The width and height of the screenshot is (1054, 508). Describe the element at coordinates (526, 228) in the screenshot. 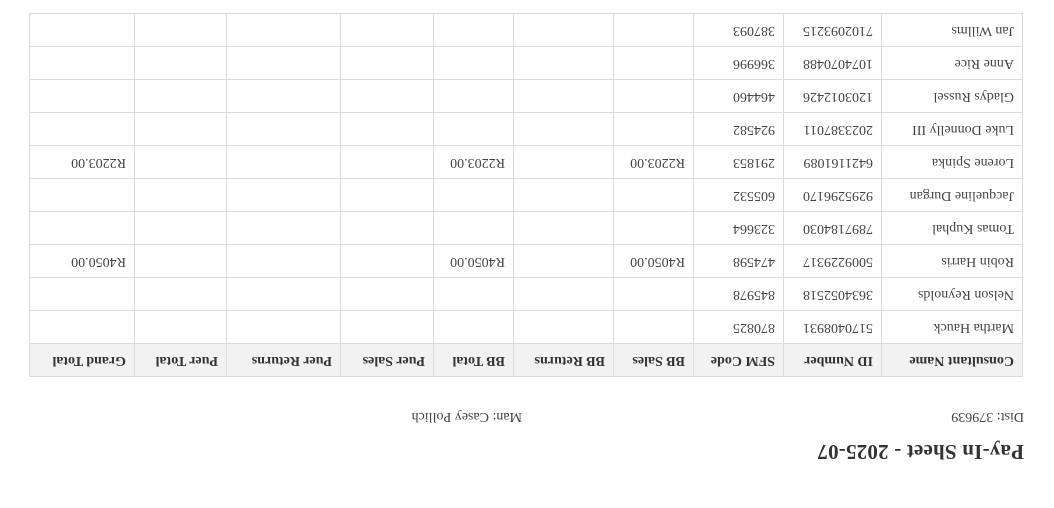

I see `table-row: Tomas Kuphal 7897184030 323664` at that location.